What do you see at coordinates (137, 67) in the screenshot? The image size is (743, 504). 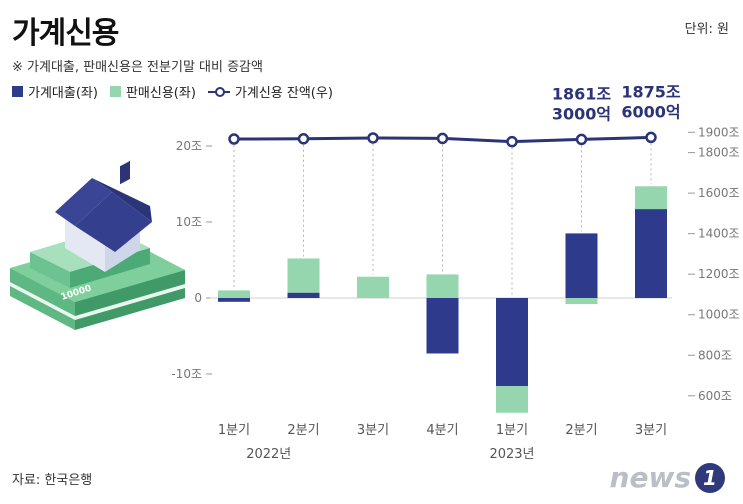 I see `chart-note: ※ 가계대출, 판매신용은 전분기말 대비 증감액` at bounding box center [137, 67].